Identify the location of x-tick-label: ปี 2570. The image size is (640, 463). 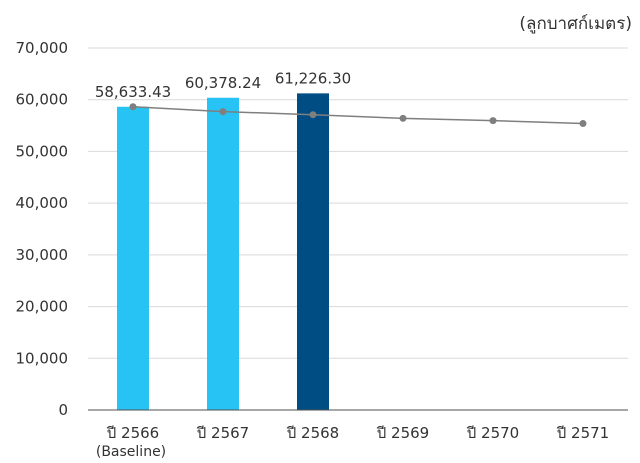
(492, 433).